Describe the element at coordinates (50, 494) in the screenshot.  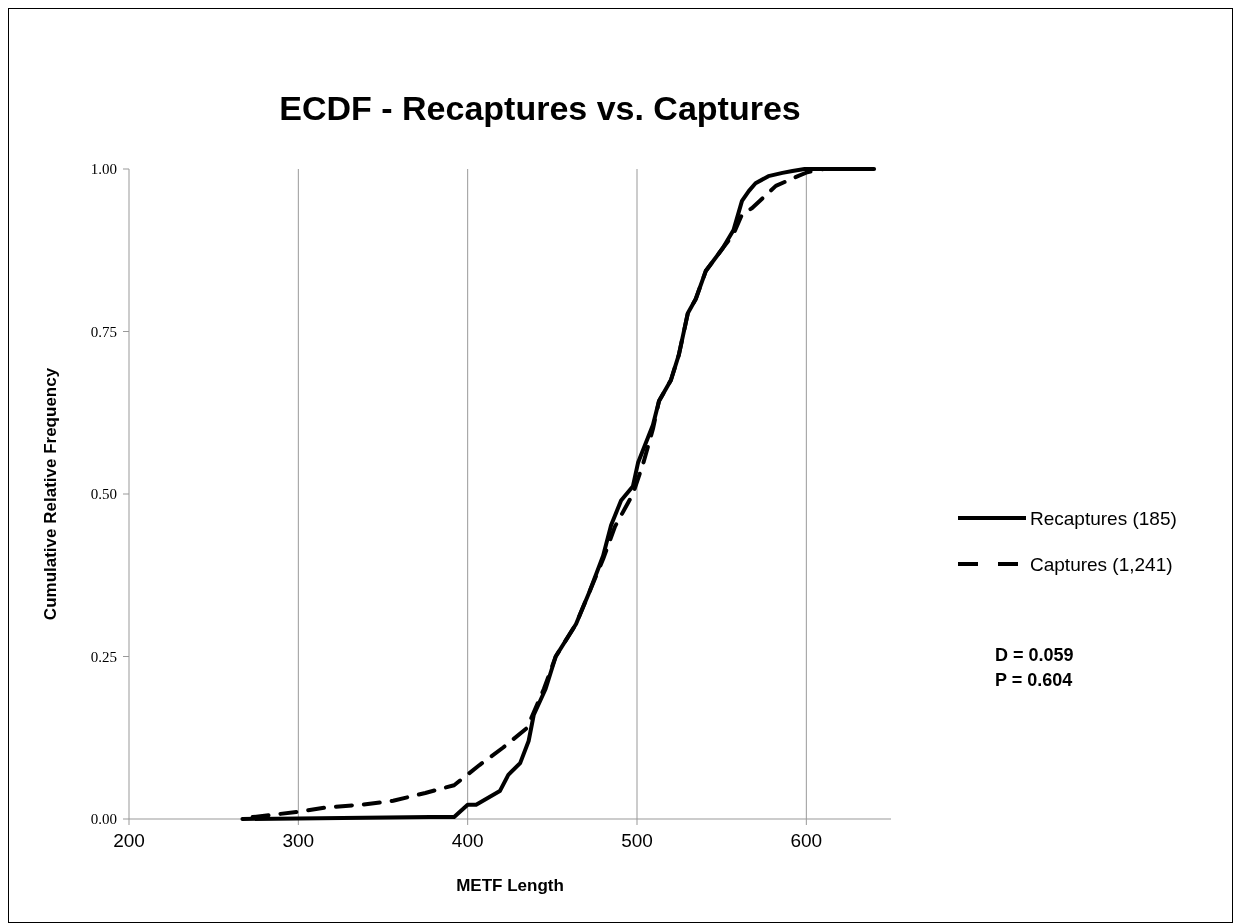
I see `y-axis-title: Cumulative Relative Frequency` at that location.